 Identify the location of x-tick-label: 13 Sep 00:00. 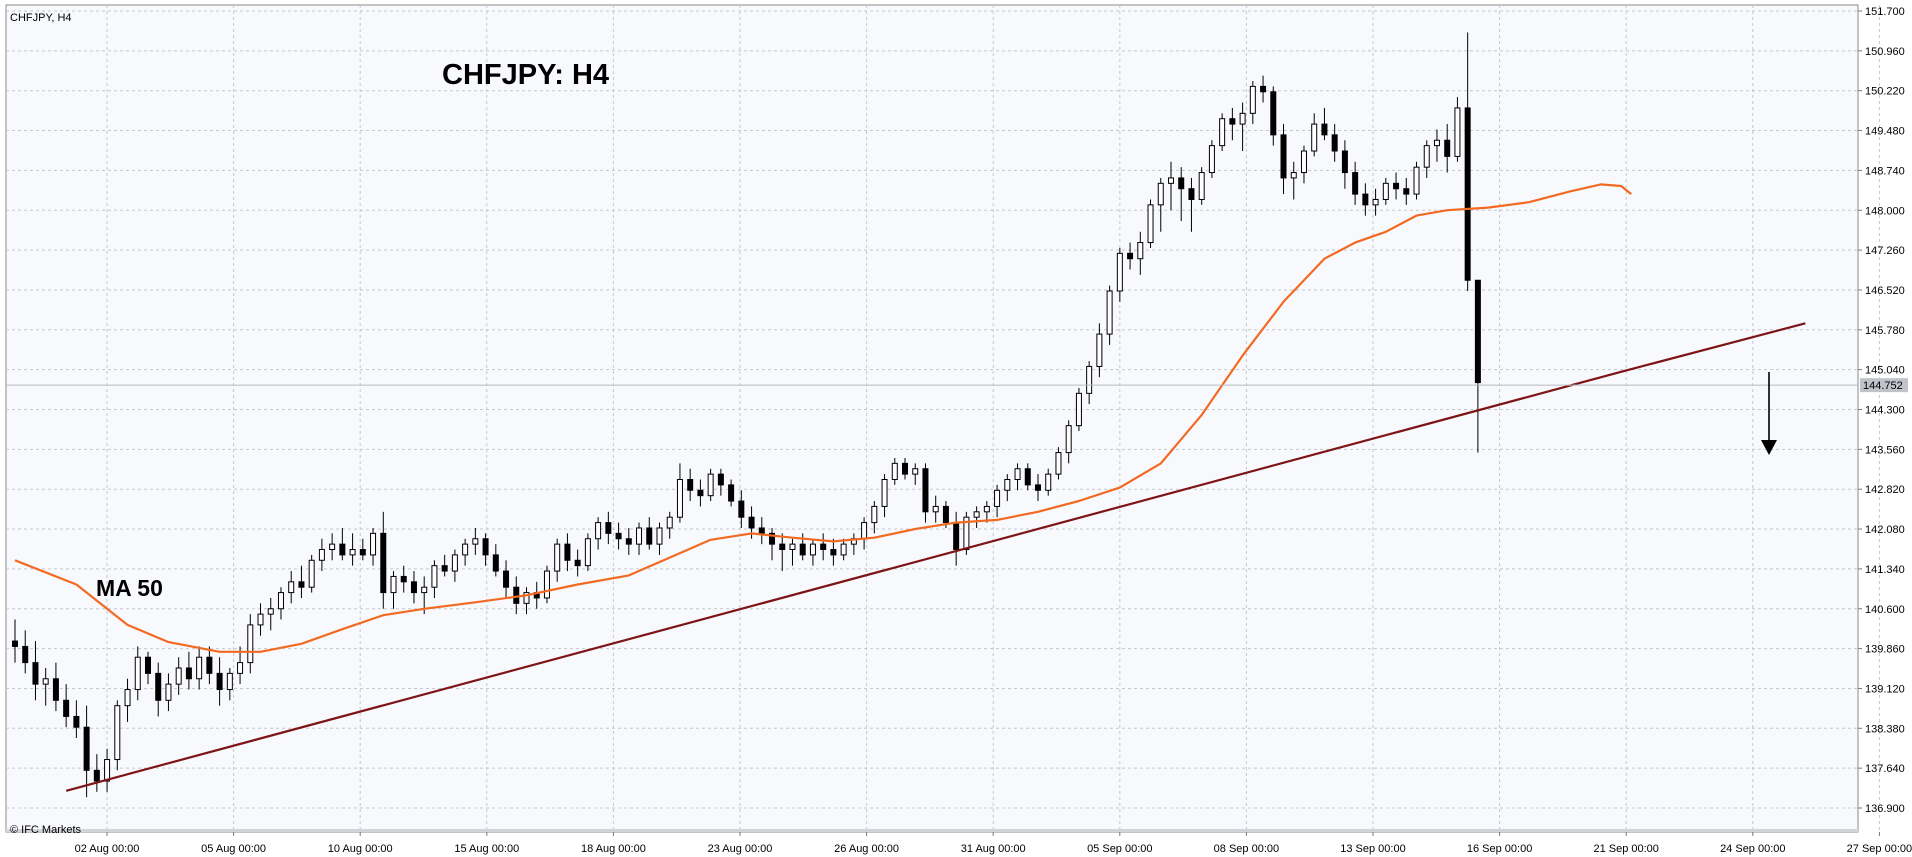
(1372, 849).